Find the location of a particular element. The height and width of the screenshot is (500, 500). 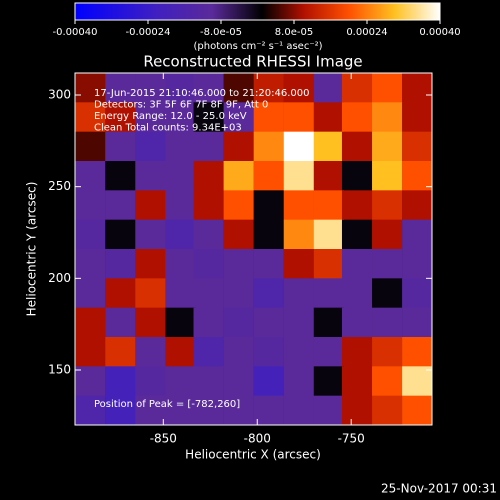

x-tick-label: -800 is located at coordinates (257, 439).